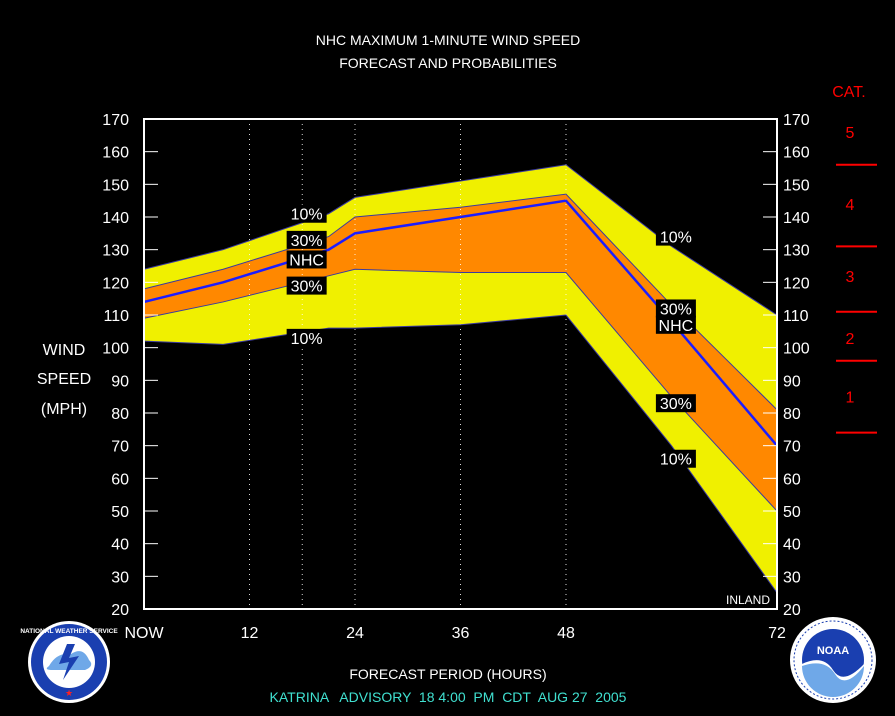 The height and width of the screenshot is (716, 895). I want to click on category-label: 5, so click(850, 133).